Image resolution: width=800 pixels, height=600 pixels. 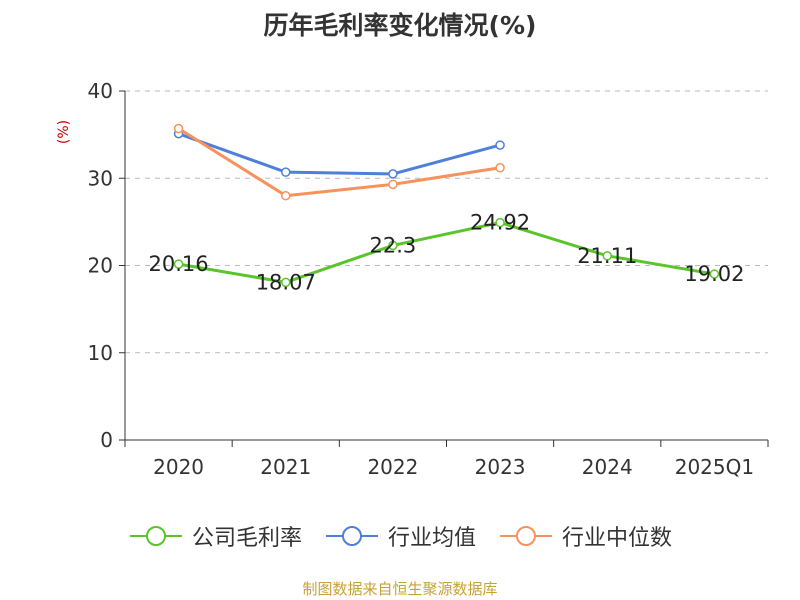 I want to click on y-tick-label: 10, so click(x=100, y=353).